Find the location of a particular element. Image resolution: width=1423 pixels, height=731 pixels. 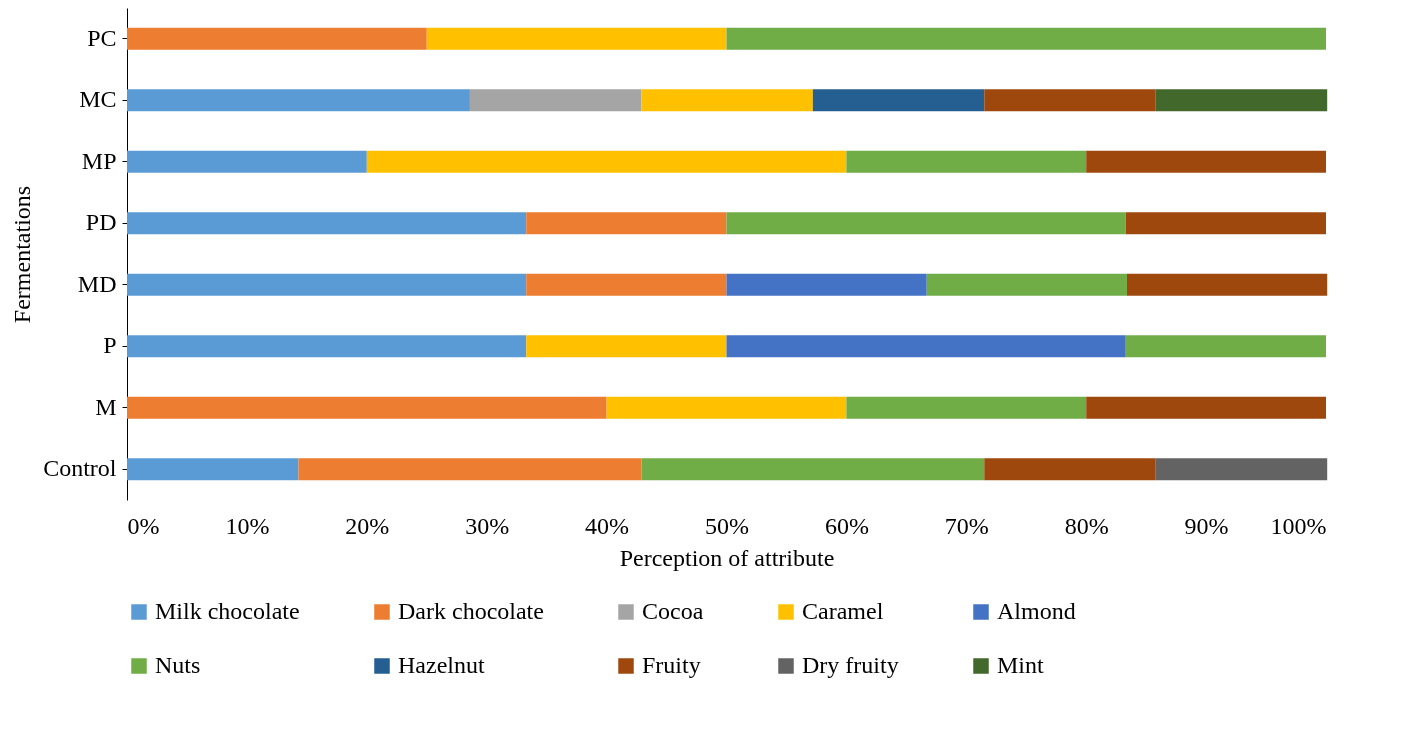

x-tick-label: 100% is located at coordinates (1298, 525).